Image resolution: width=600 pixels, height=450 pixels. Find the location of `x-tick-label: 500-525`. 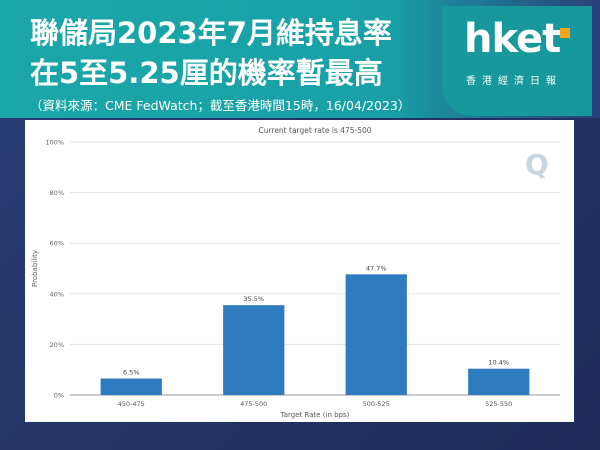

x-tick-label: 500-525 is located at coordinates (376, 404).